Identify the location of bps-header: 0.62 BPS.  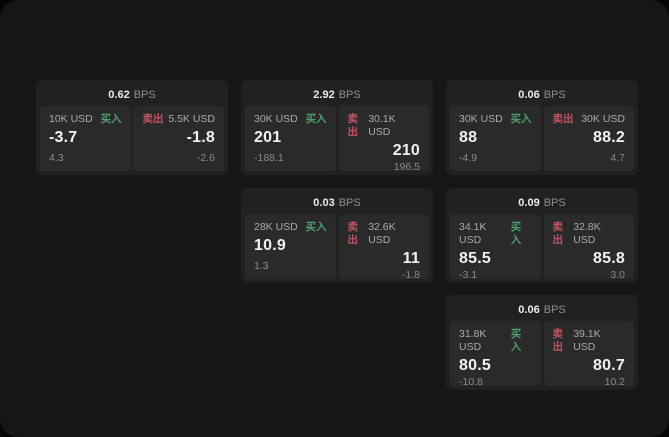
(132, 95).